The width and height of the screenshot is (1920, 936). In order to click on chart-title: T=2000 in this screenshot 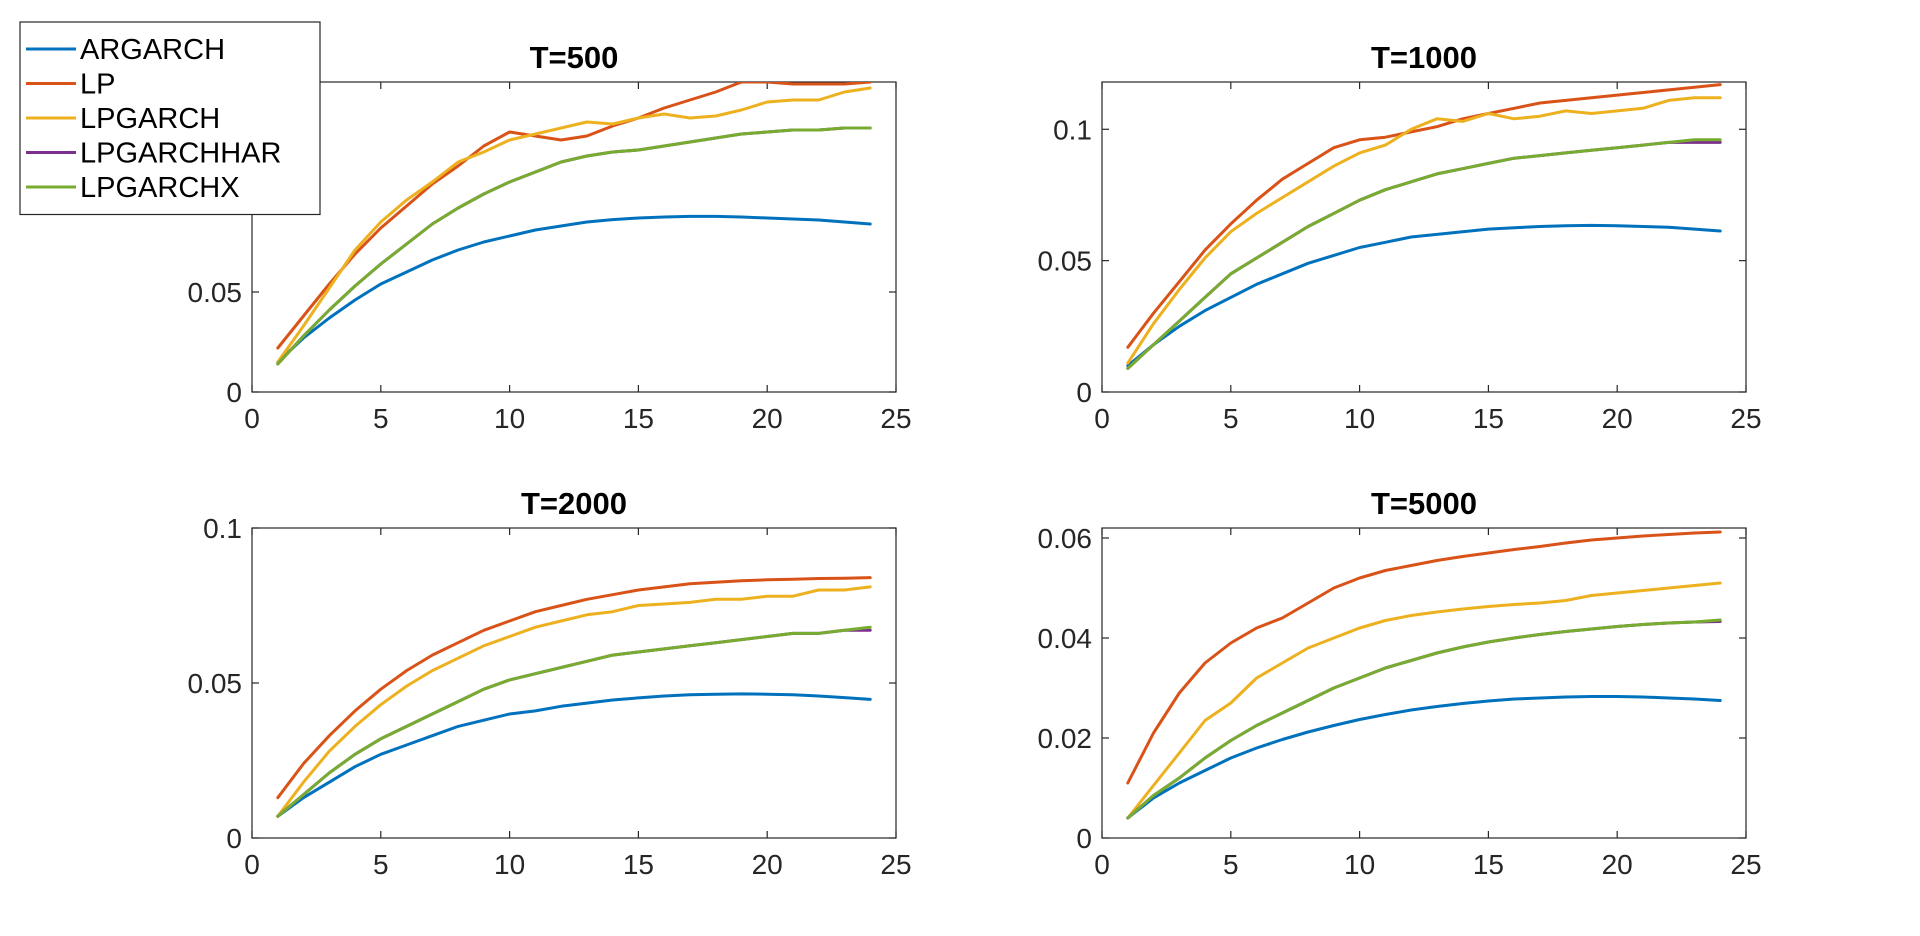, I will do `click(574, 503)`.